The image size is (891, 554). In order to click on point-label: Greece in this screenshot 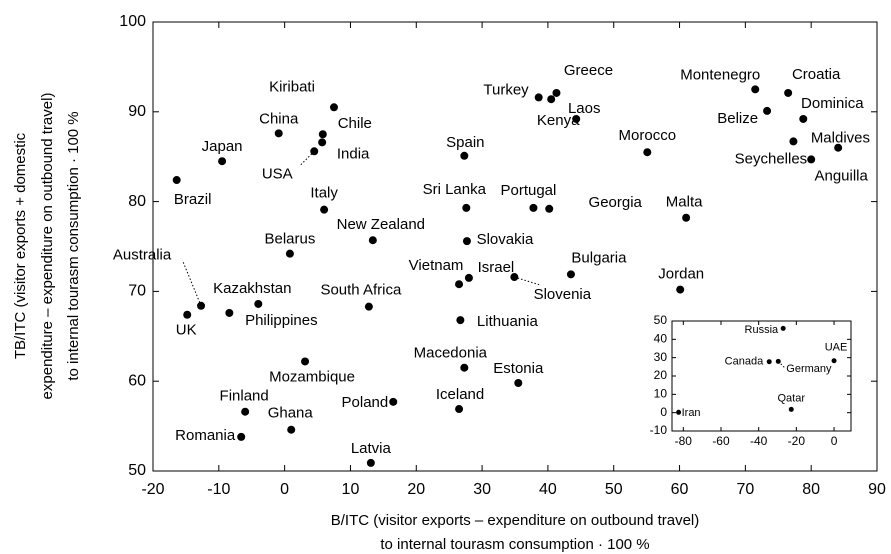, I will do `click(588, 70)`.